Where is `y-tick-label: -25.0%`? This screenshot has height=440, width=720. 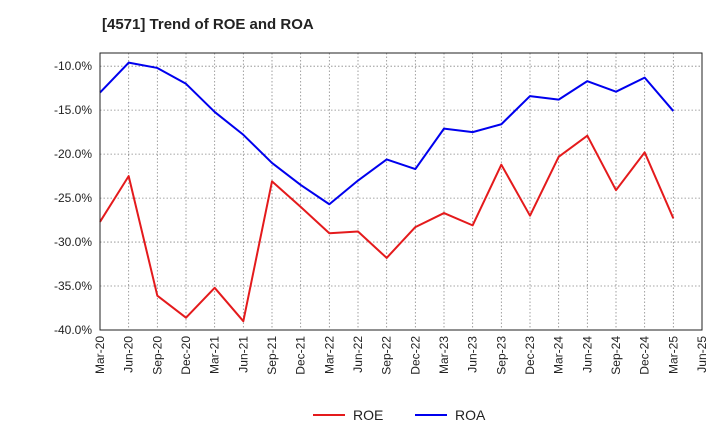 y-tick-label: -25.0% is located at coordinates (73, 198).